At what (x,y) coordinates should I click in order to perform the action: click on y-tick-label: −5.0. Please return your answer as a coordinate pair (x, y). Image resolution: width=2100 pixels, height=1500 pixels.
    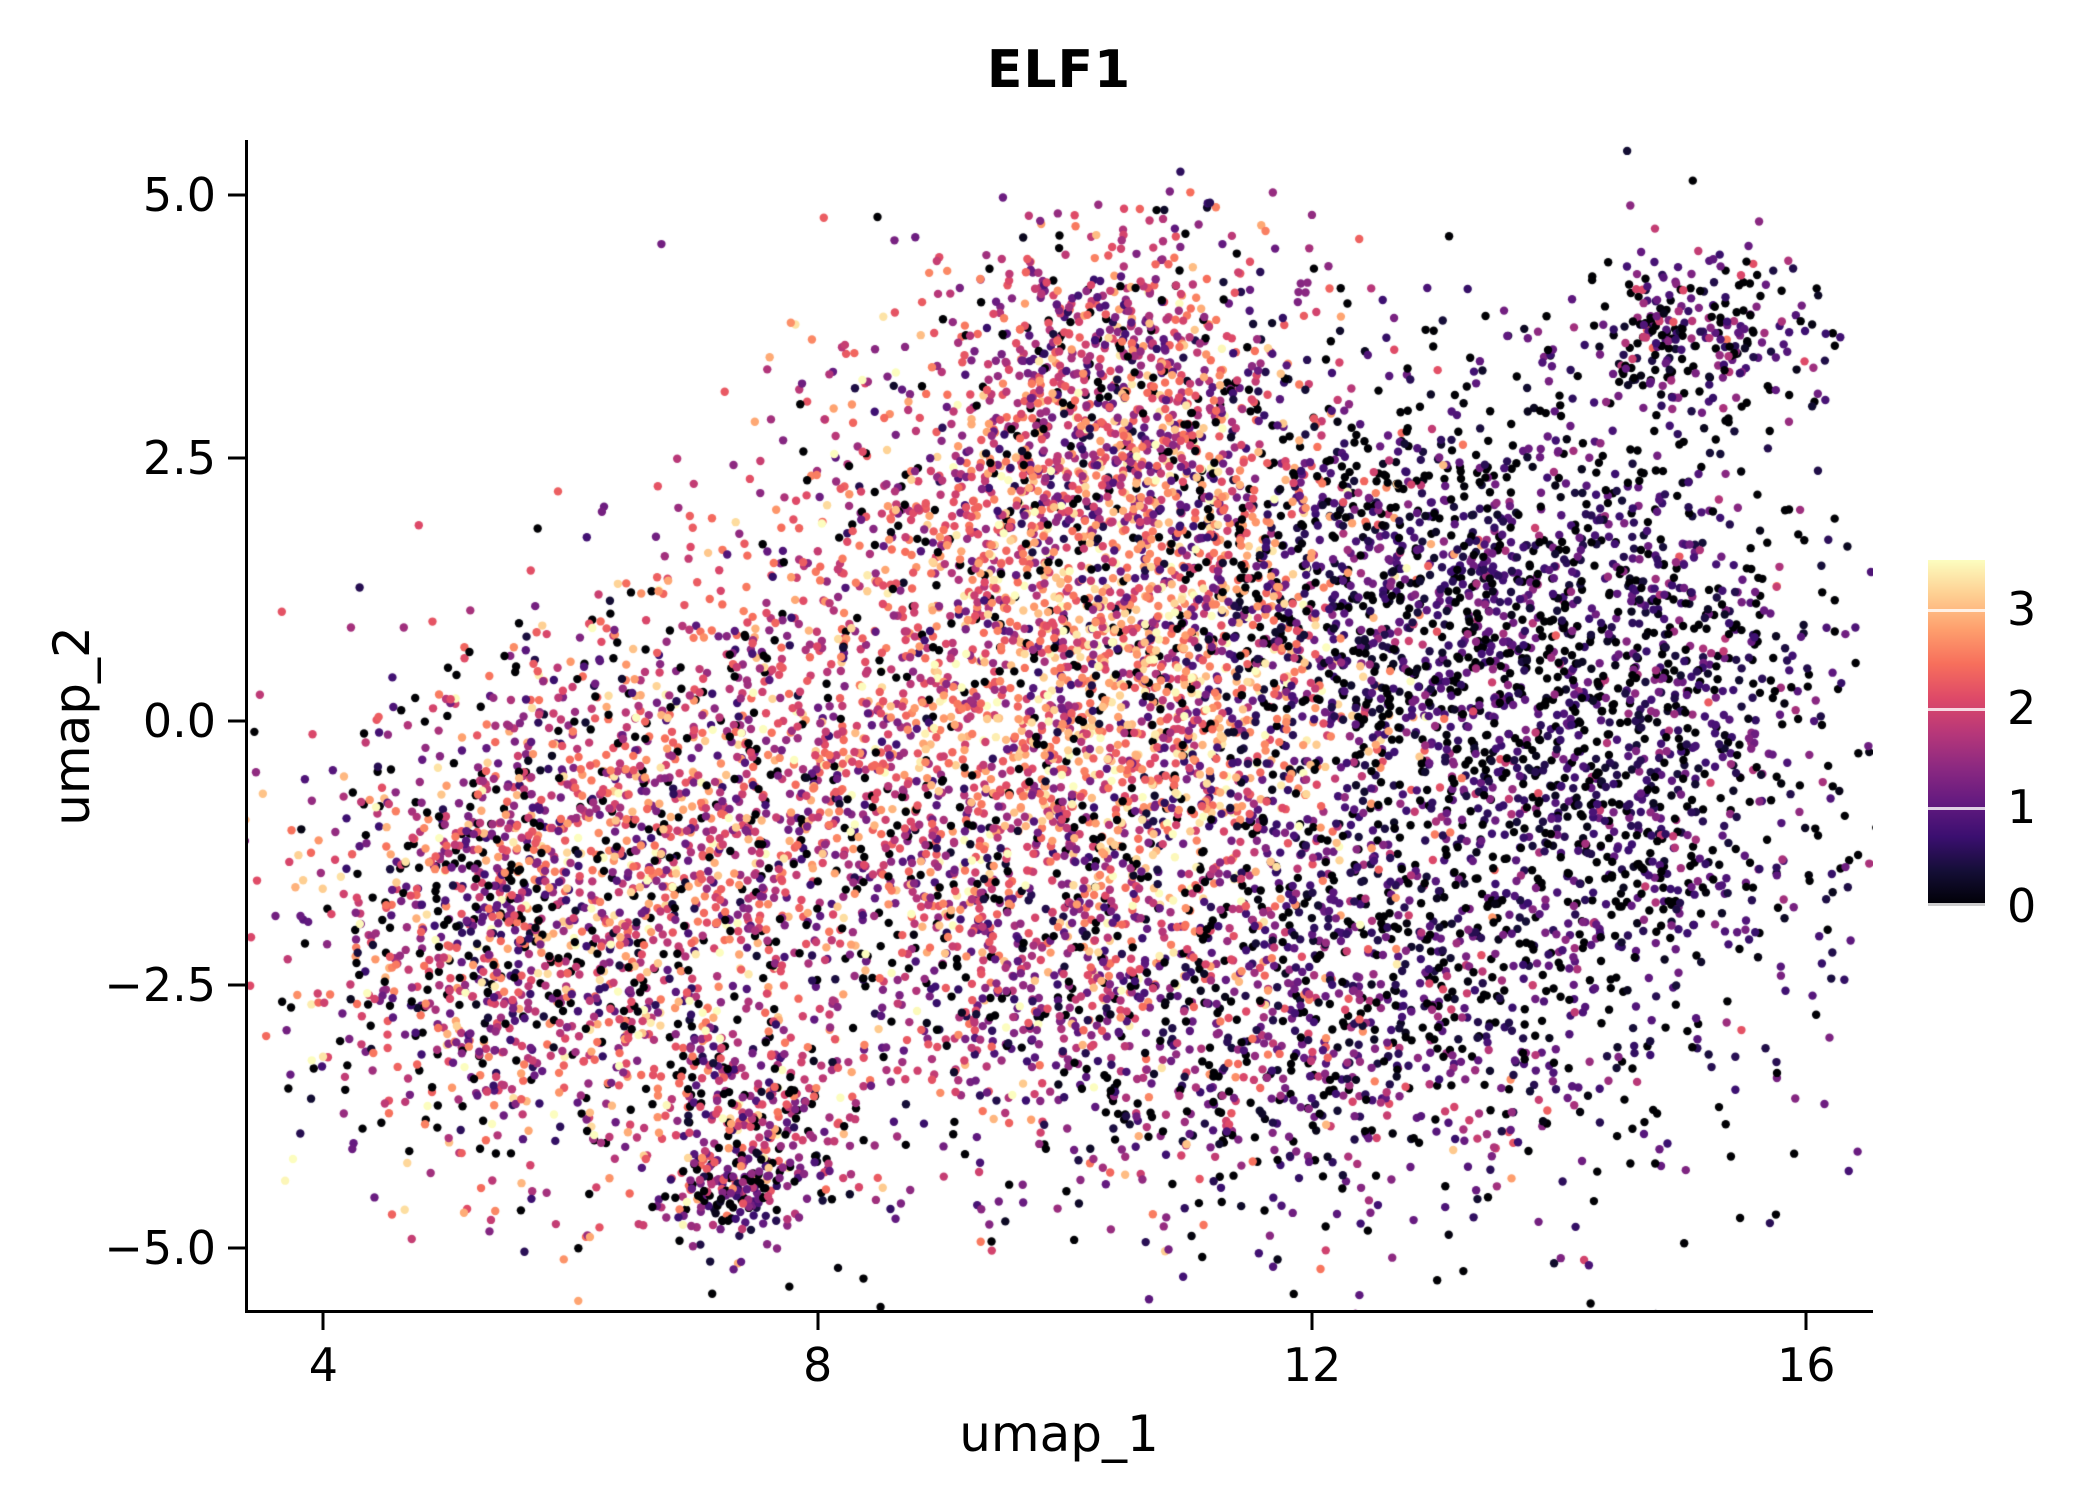
    Looking at the image, I should click on (160, 1247).